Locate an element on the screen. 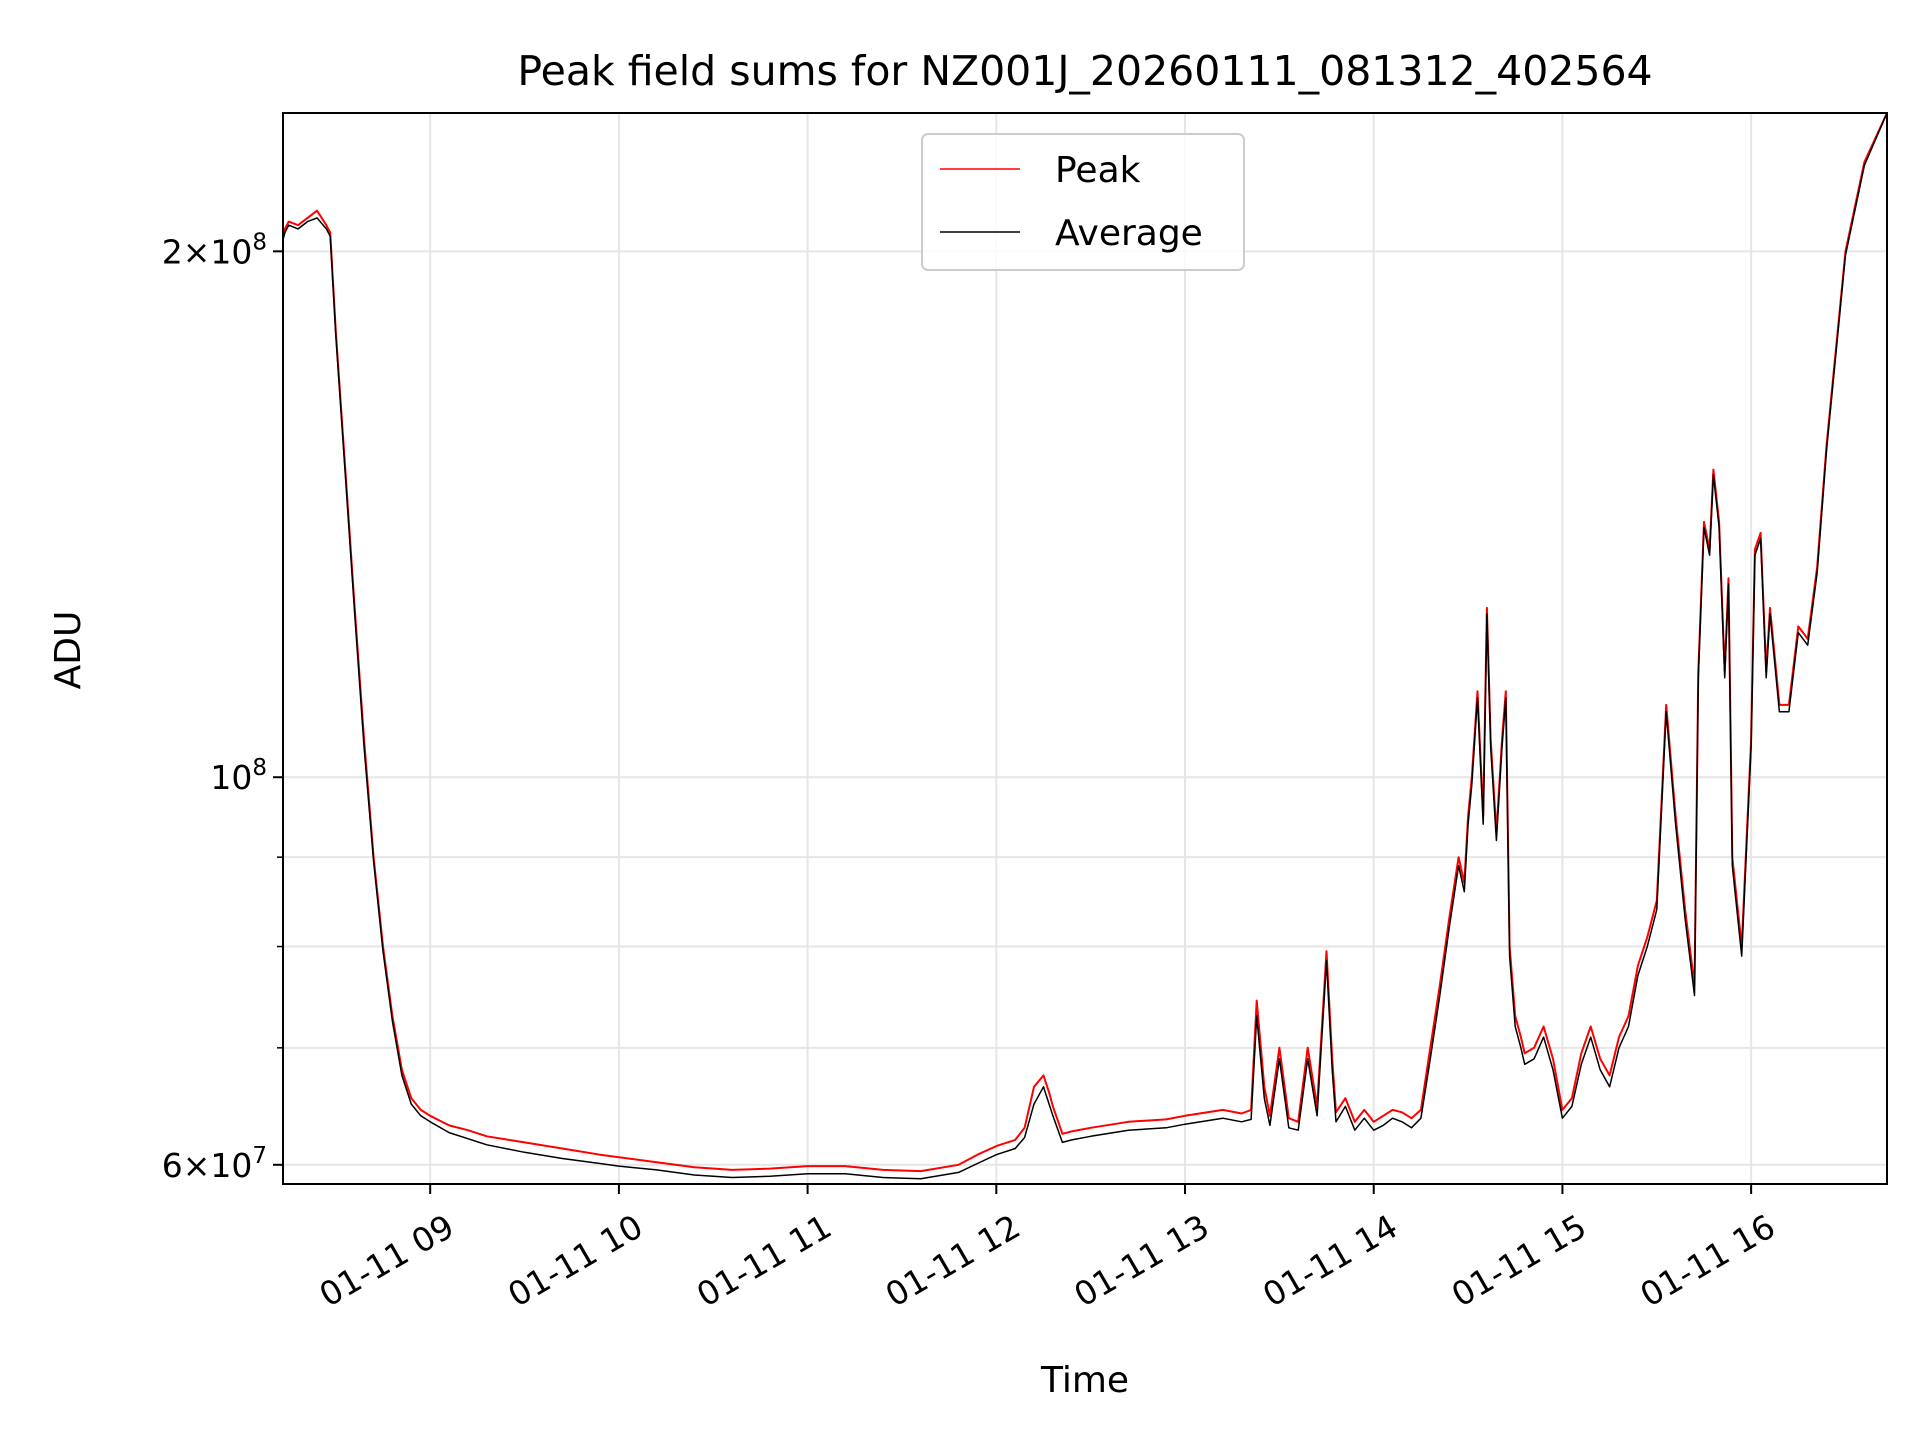  y-axis: 6×107 108 2×108 is located at coordinates (222, 707).